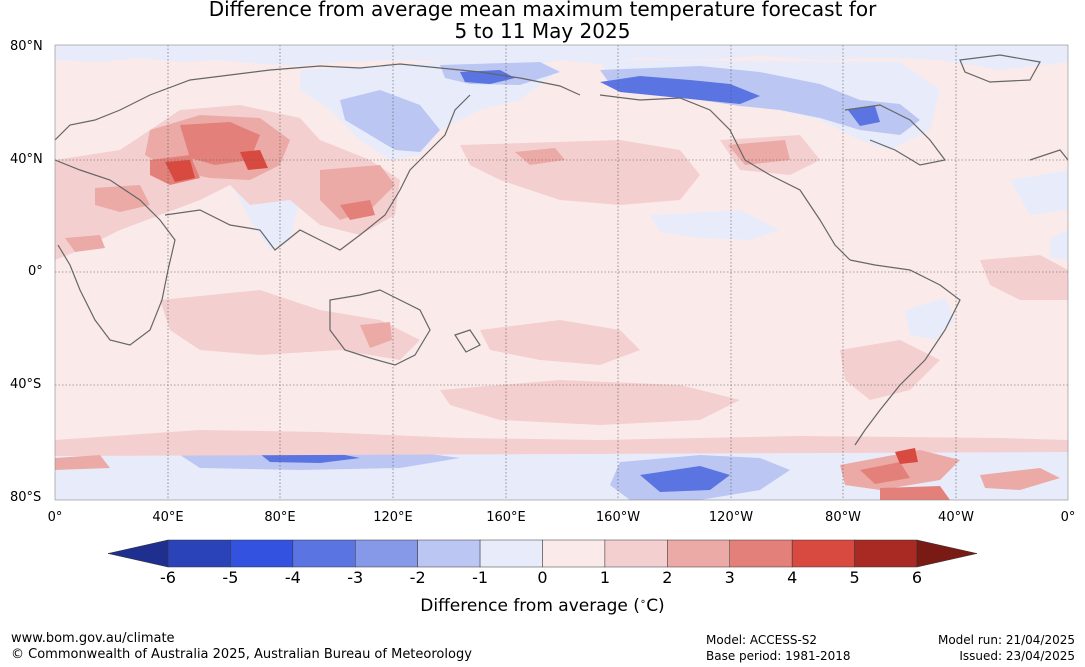 The image size is (1085, 667). What do you see at coordinates (26, 159) in the screenshot?
I see `lat-label-40n: 40°N` at bounding box center [26, 159].